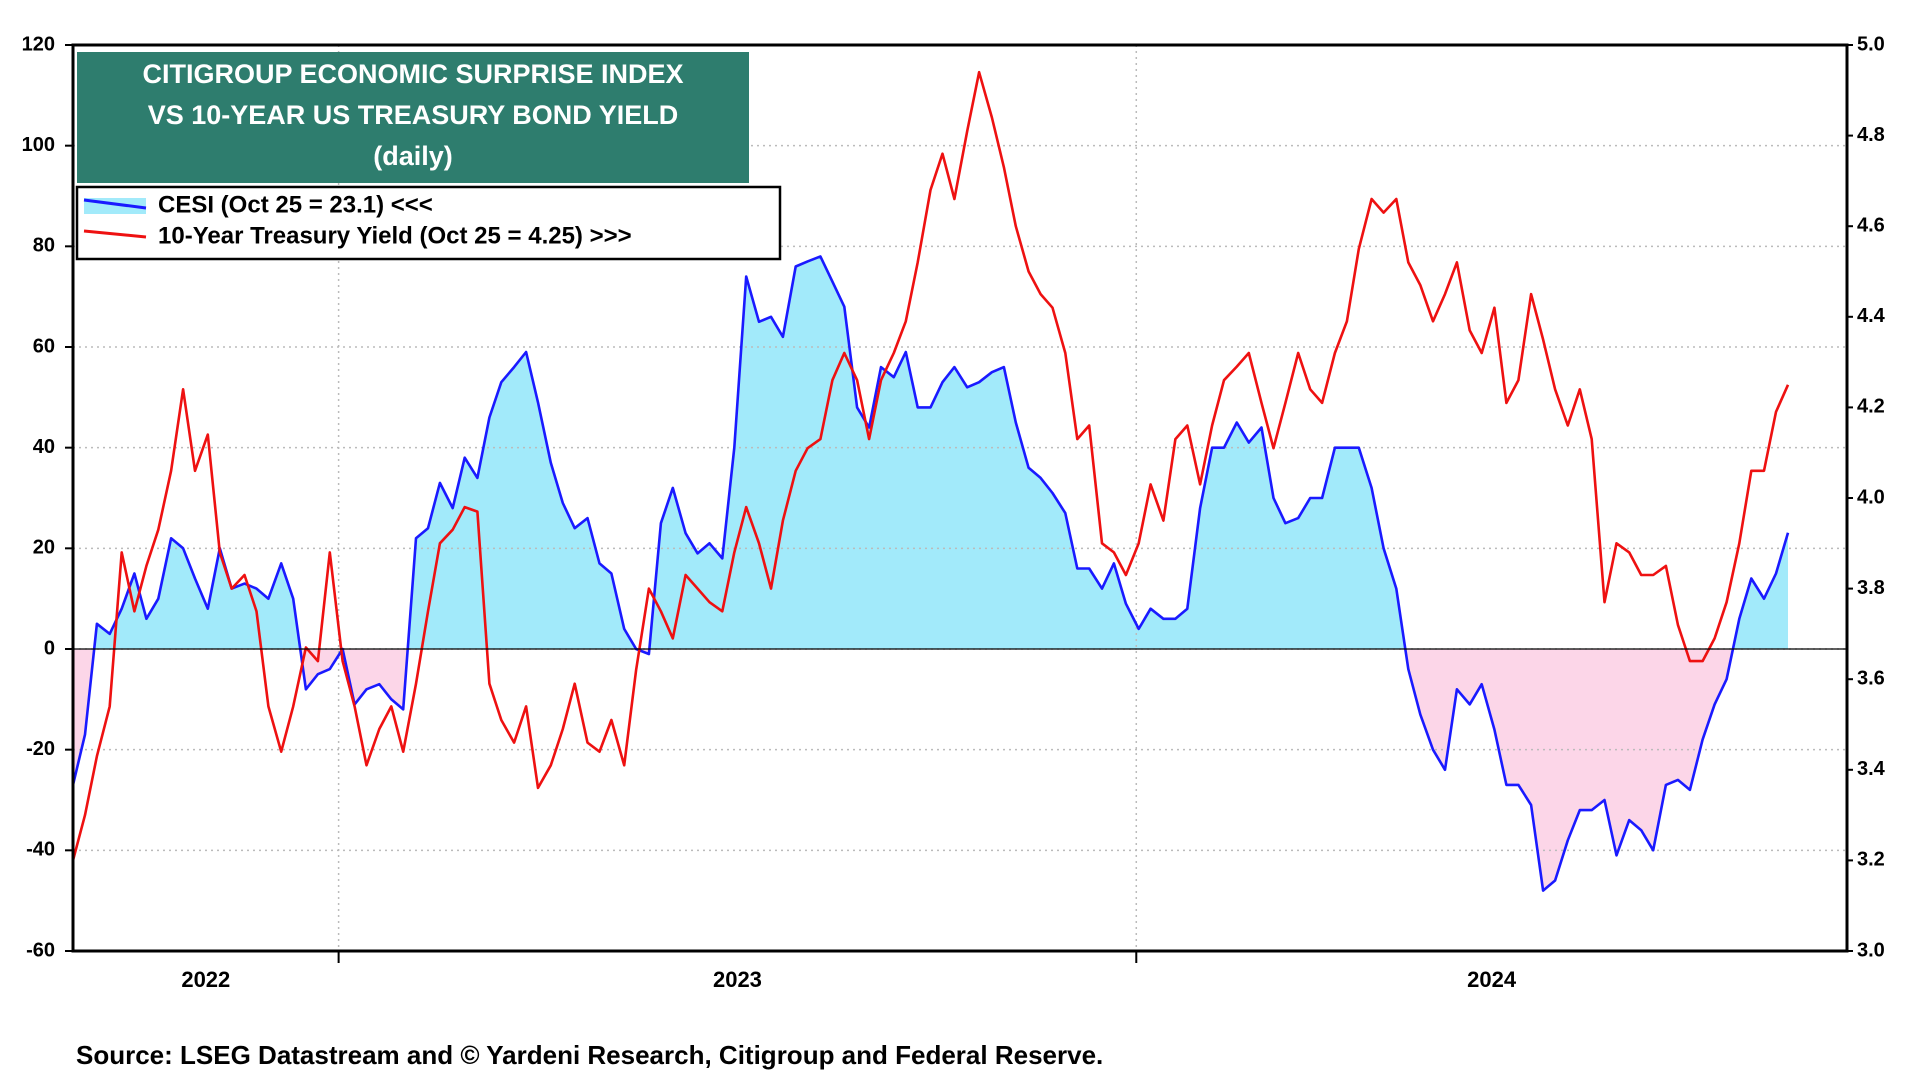 The image size is (1920, 1080). Describe the element at coordinates (38, 145) in the screenshot. I see `y-tick-label: 100` at that location.